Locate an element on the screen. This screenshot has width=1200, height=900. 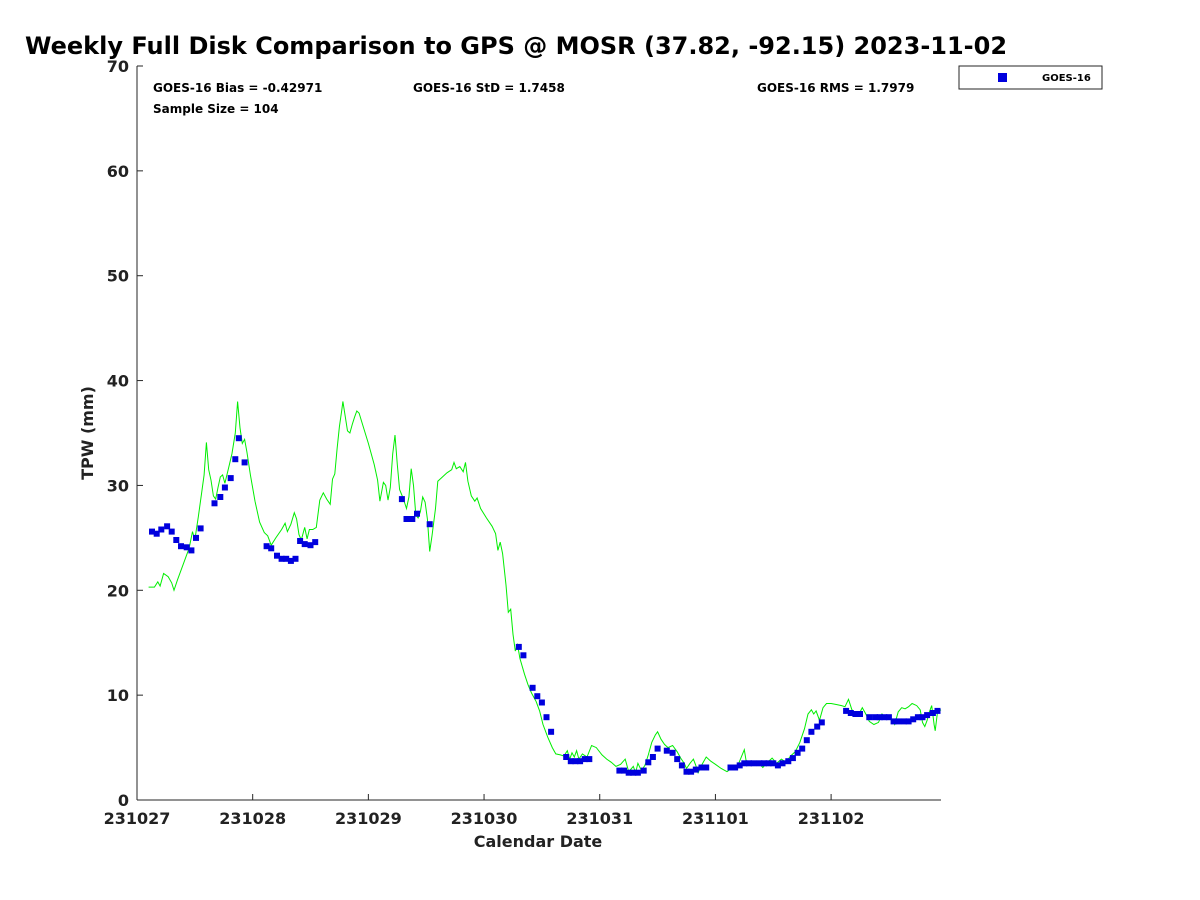
x-tick-label: 231031 is located at coordinates (599, 818).